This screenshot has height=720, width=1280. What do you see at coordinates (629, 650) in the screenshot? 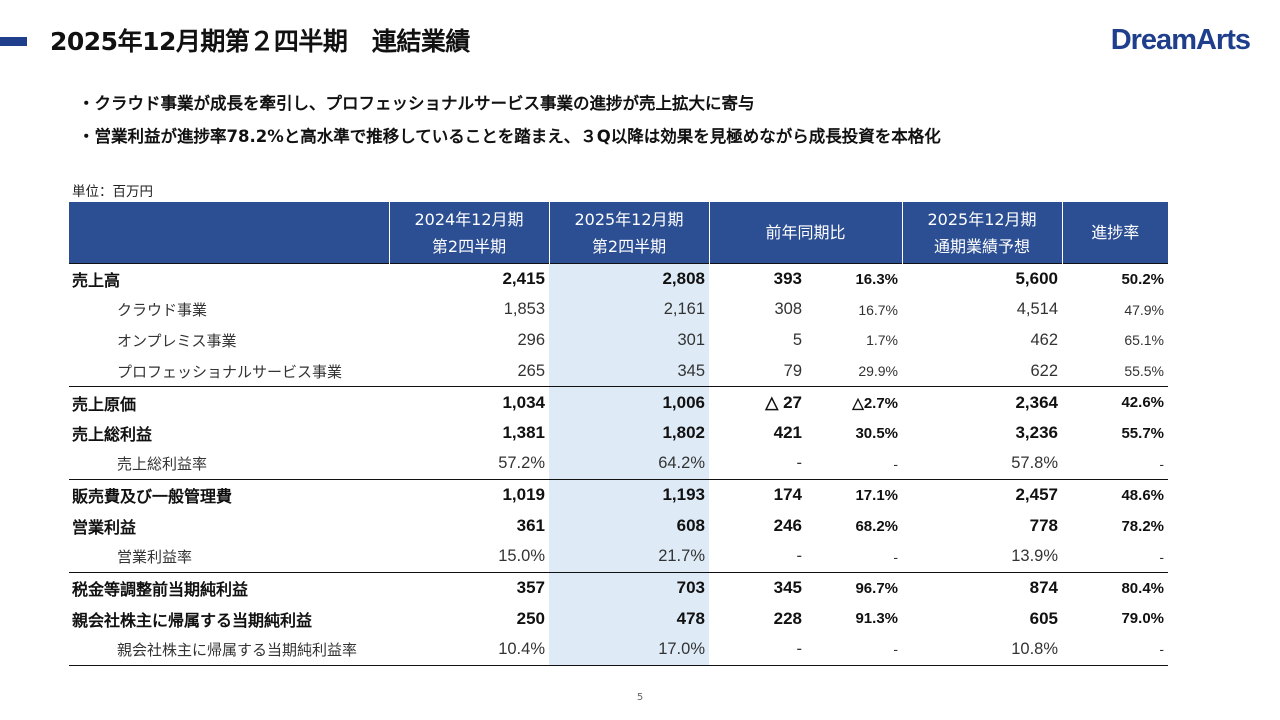
I see `value-2025: 17.0%` at bounding box center [629, 650].